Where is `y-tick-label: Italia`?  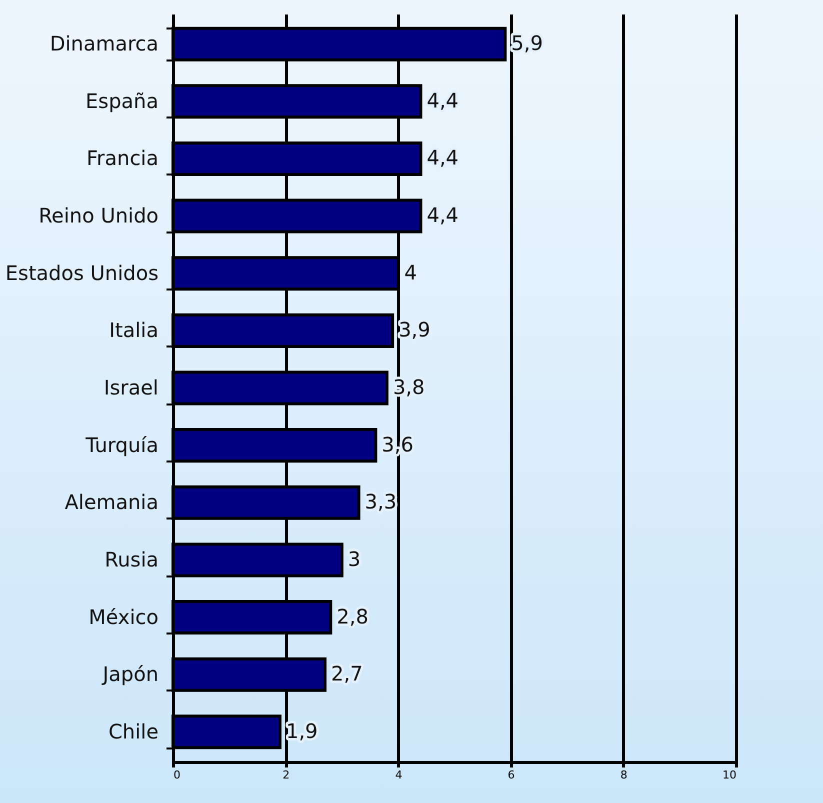 y-tick-label: Italia is located at coordinates (133, 330).